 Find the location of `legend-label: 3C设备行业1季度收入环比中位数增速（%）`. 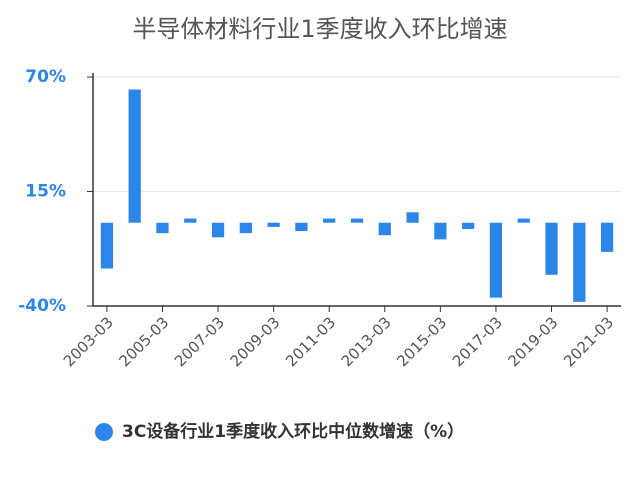

legend-label: 3C设备行业1季度收入环比中位数增速（%） is located at coordinates (293, 431).